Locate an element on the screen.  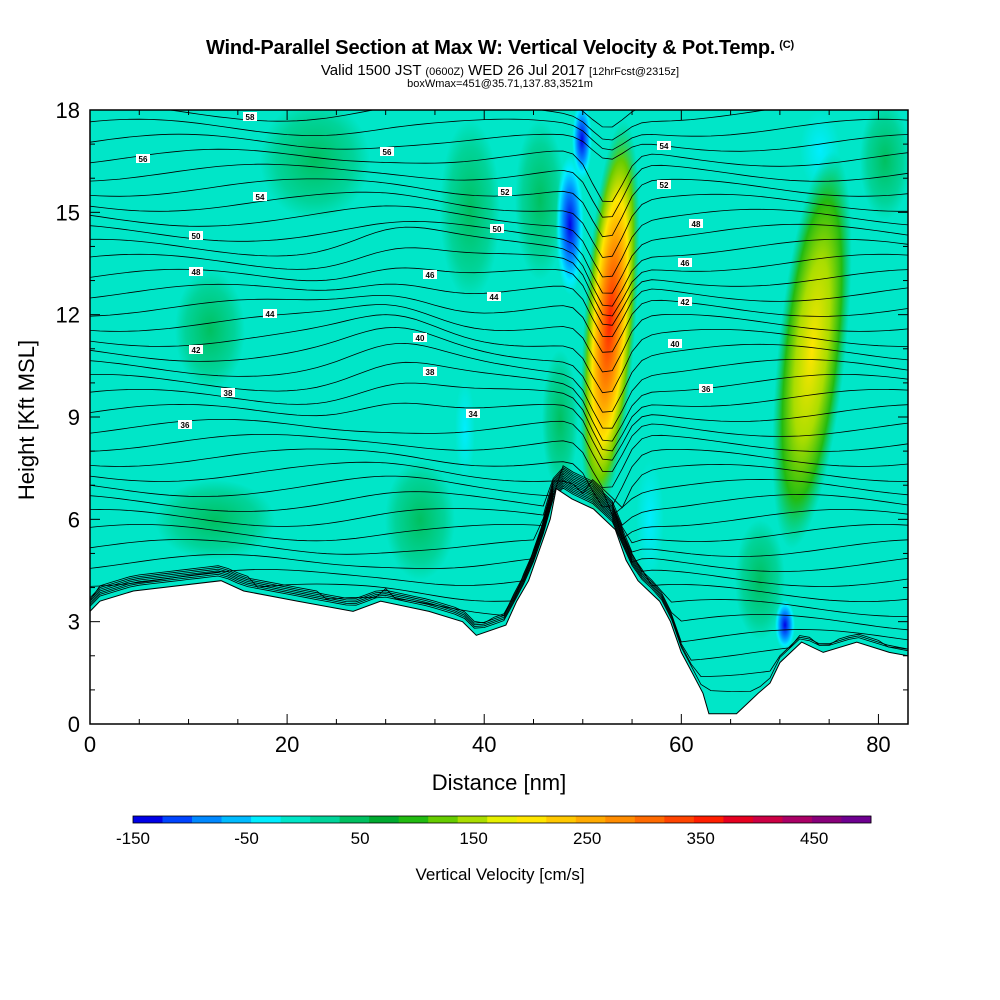
x-tick-label: 0 is located at coordinates (90, 744).